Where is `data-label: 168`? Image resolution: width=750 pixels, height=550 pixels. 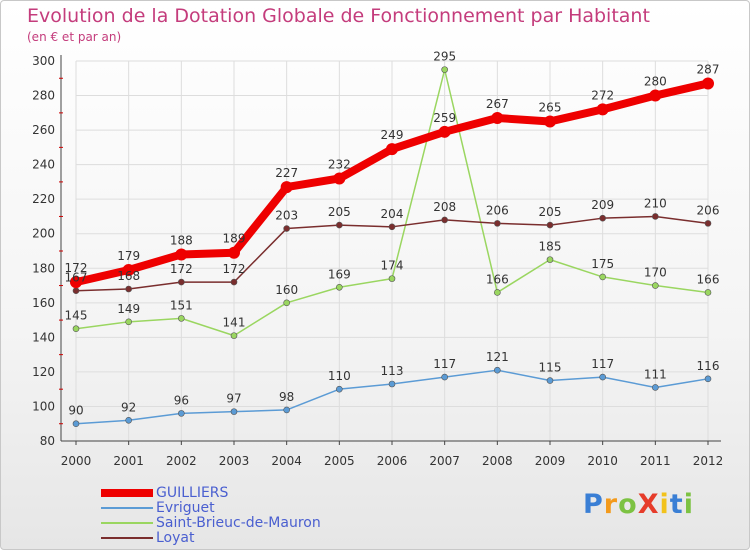 data-label: 168 is located at coordinates (128, 276).